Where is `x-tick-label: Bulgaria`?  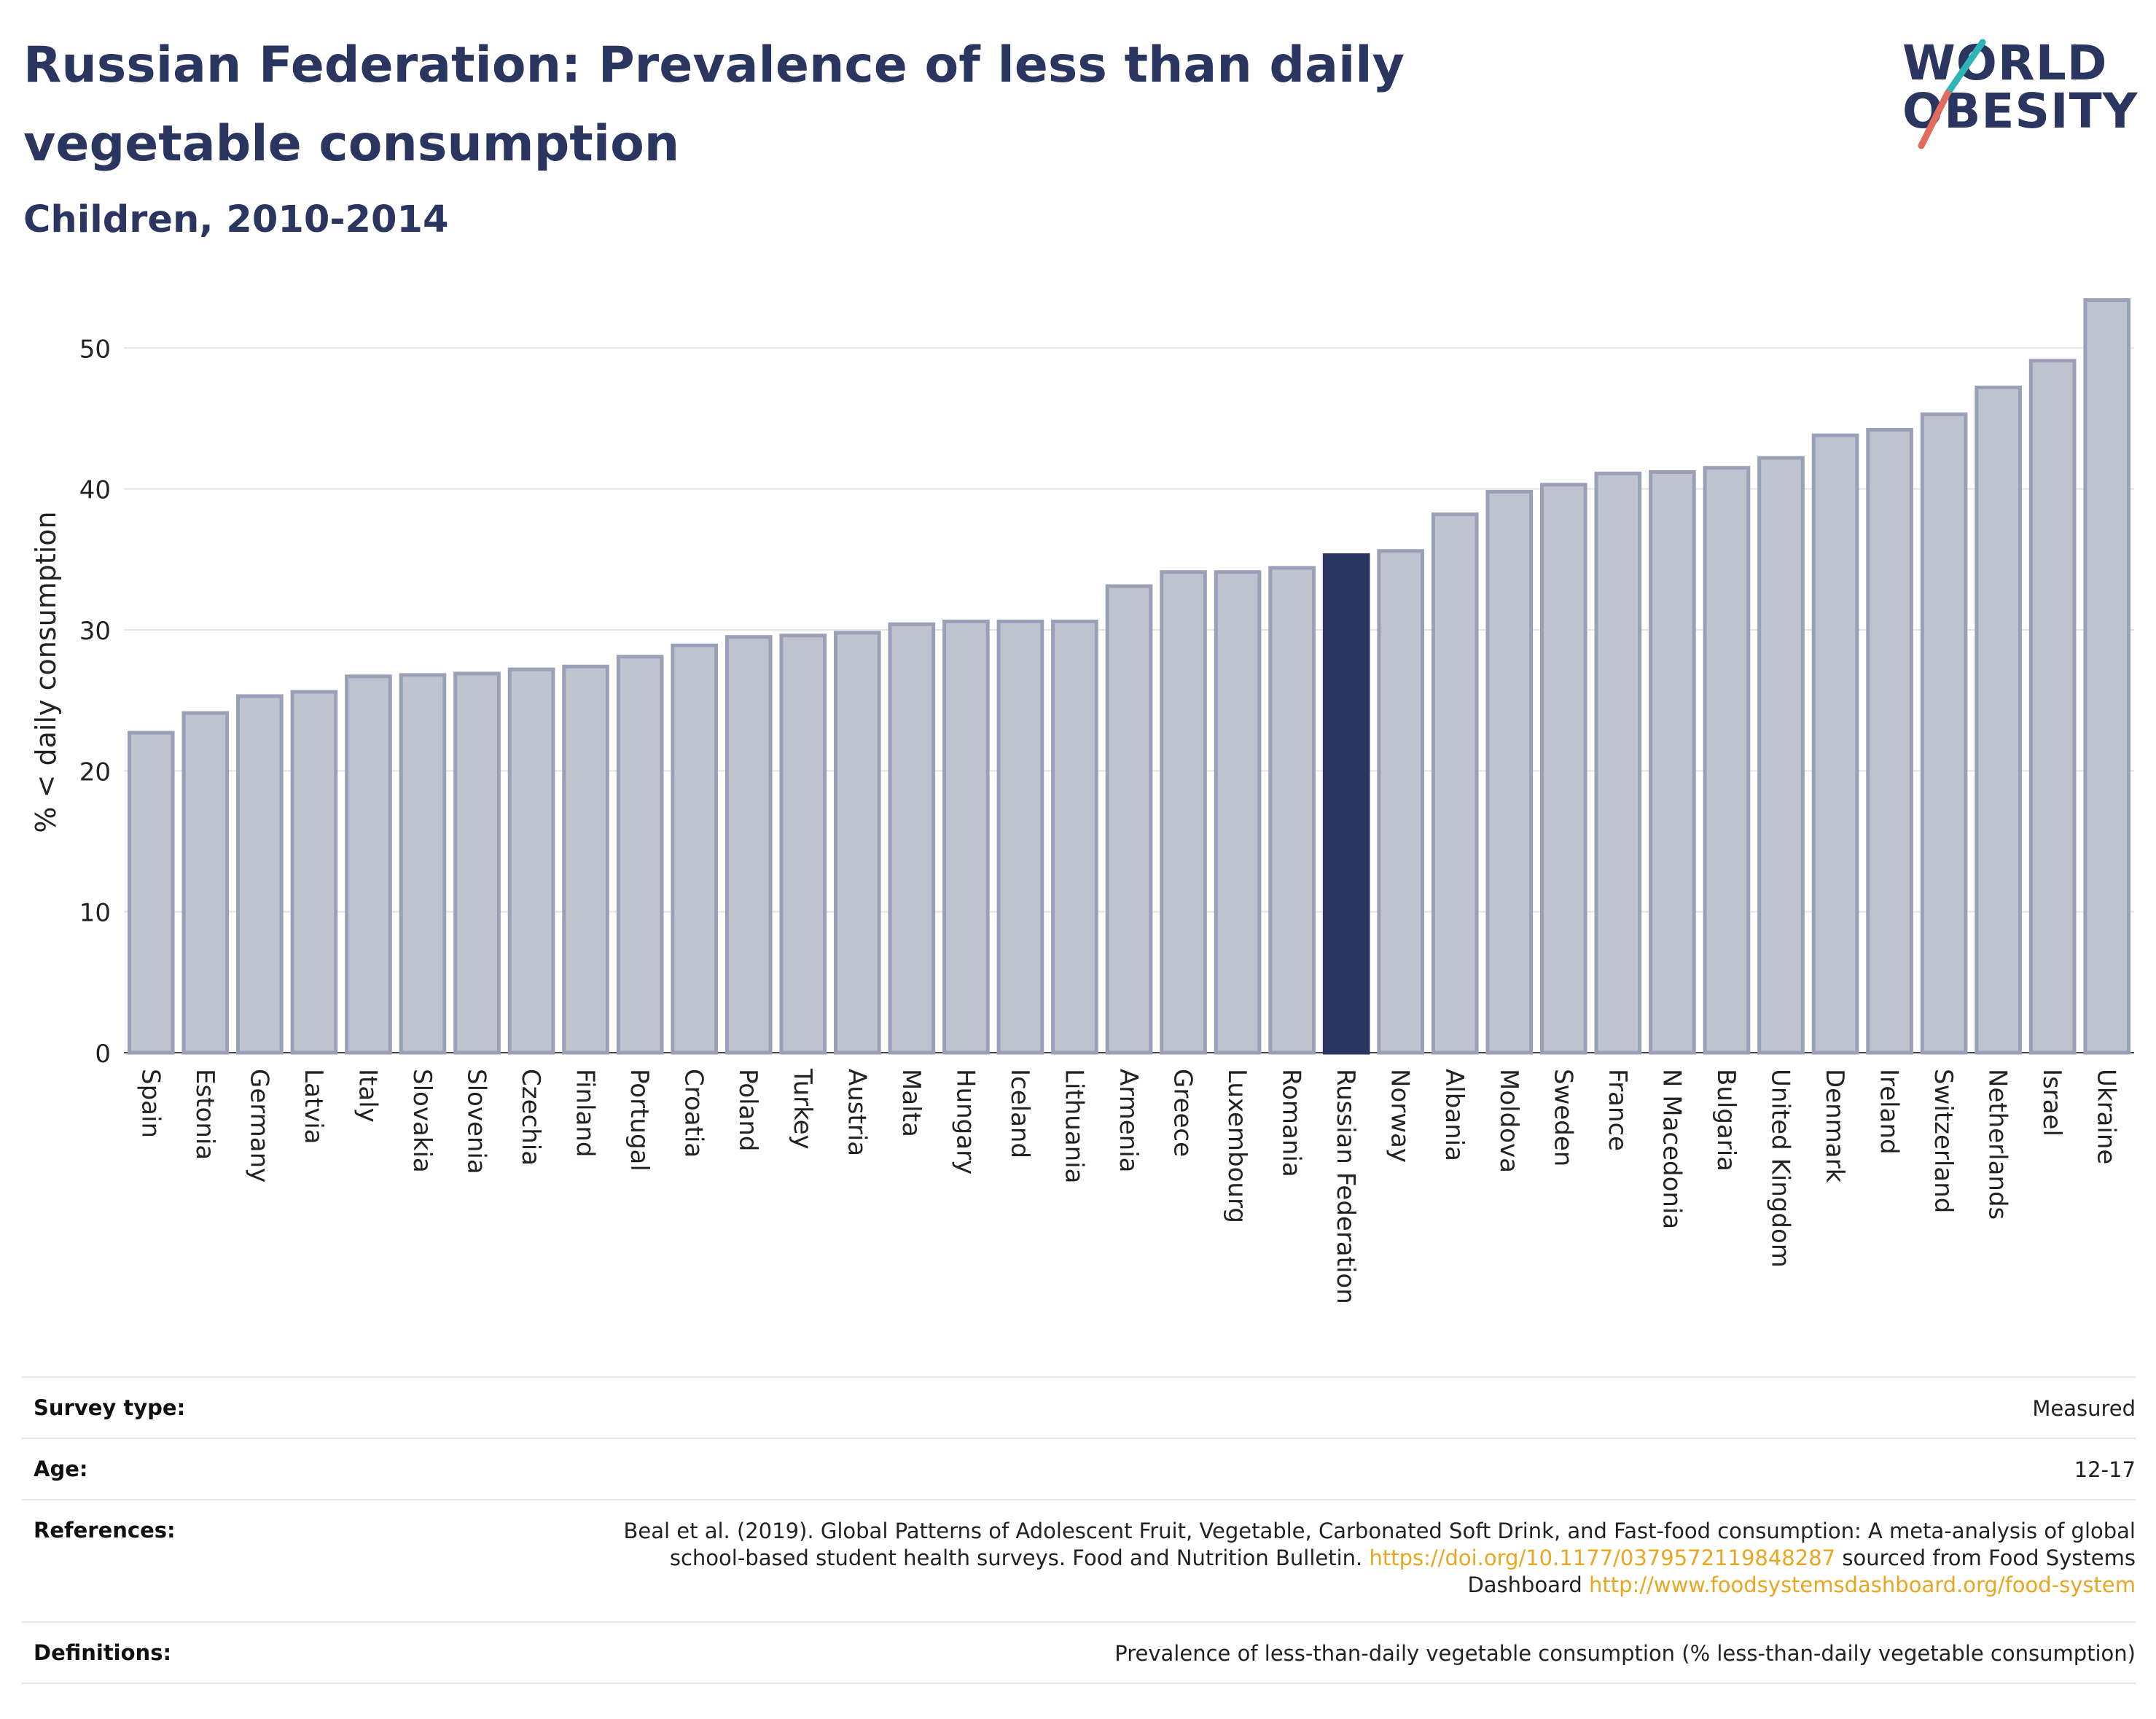
x-tick-label: Bulgaria is located at coordinates (1726, 1120).